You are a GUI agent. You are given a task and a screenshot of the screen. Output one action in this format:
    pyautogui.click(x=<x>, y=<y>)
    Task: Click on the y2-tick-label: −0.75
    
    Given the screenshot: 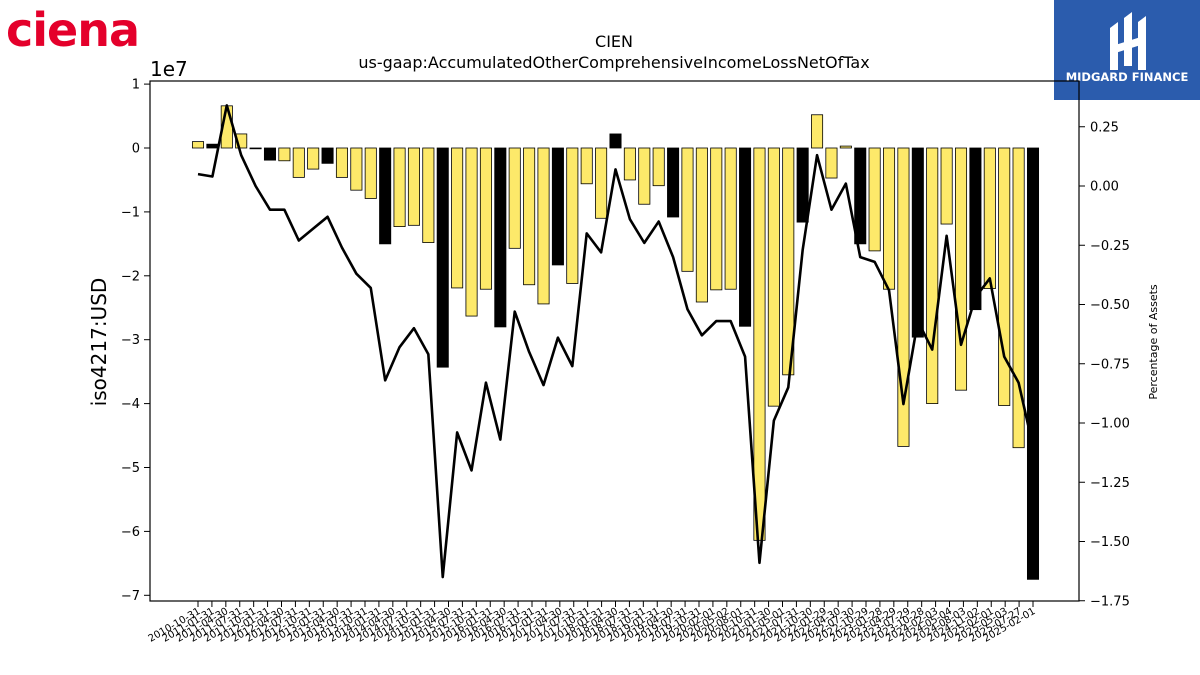 What is the action you would take?
    pyautogui.click(x=1110, y=364)
    